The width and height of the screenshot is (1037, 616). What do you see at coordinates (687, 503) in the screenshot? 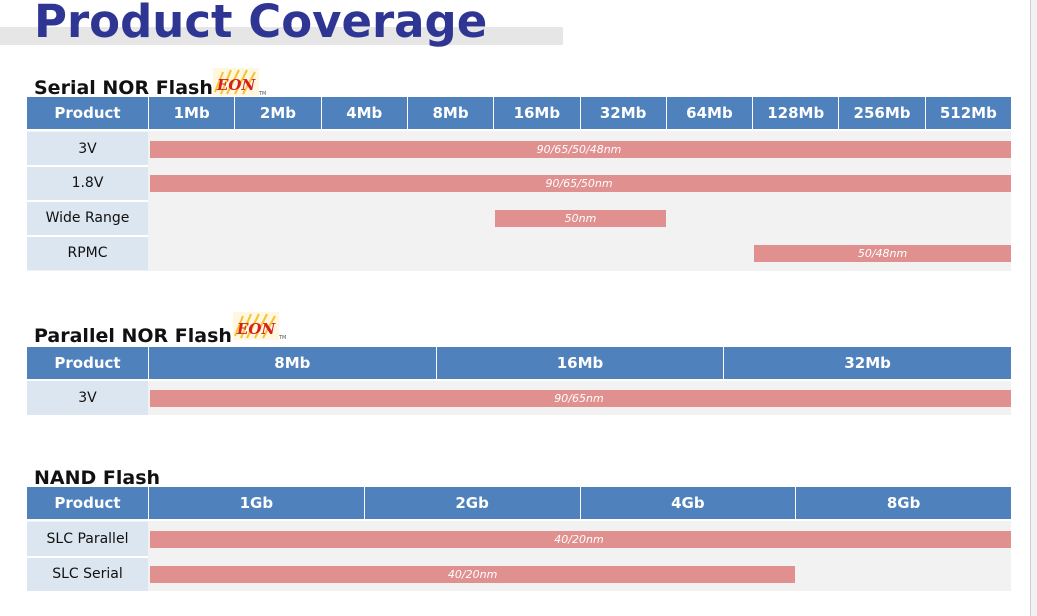
I see `header-column-4gb: 4Gb` at bounding box center [687, 503].